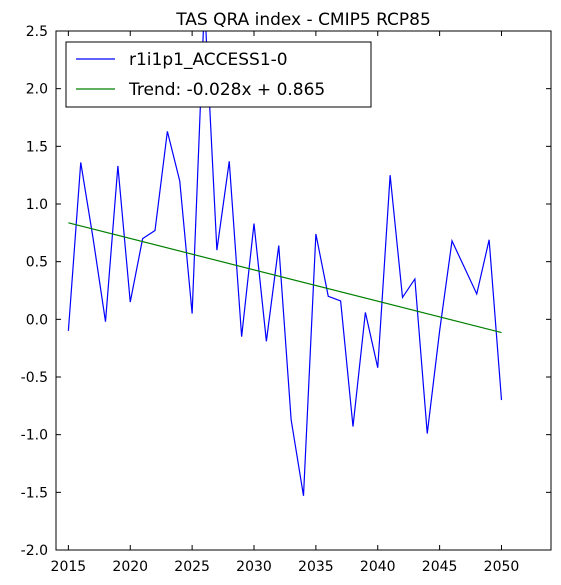 Image resolution: width=561 pixels, height=585 pixels. Describe the element at coordinates (37, 205) in the screenshot. I see `y-tick-label: 1.0` at that location.